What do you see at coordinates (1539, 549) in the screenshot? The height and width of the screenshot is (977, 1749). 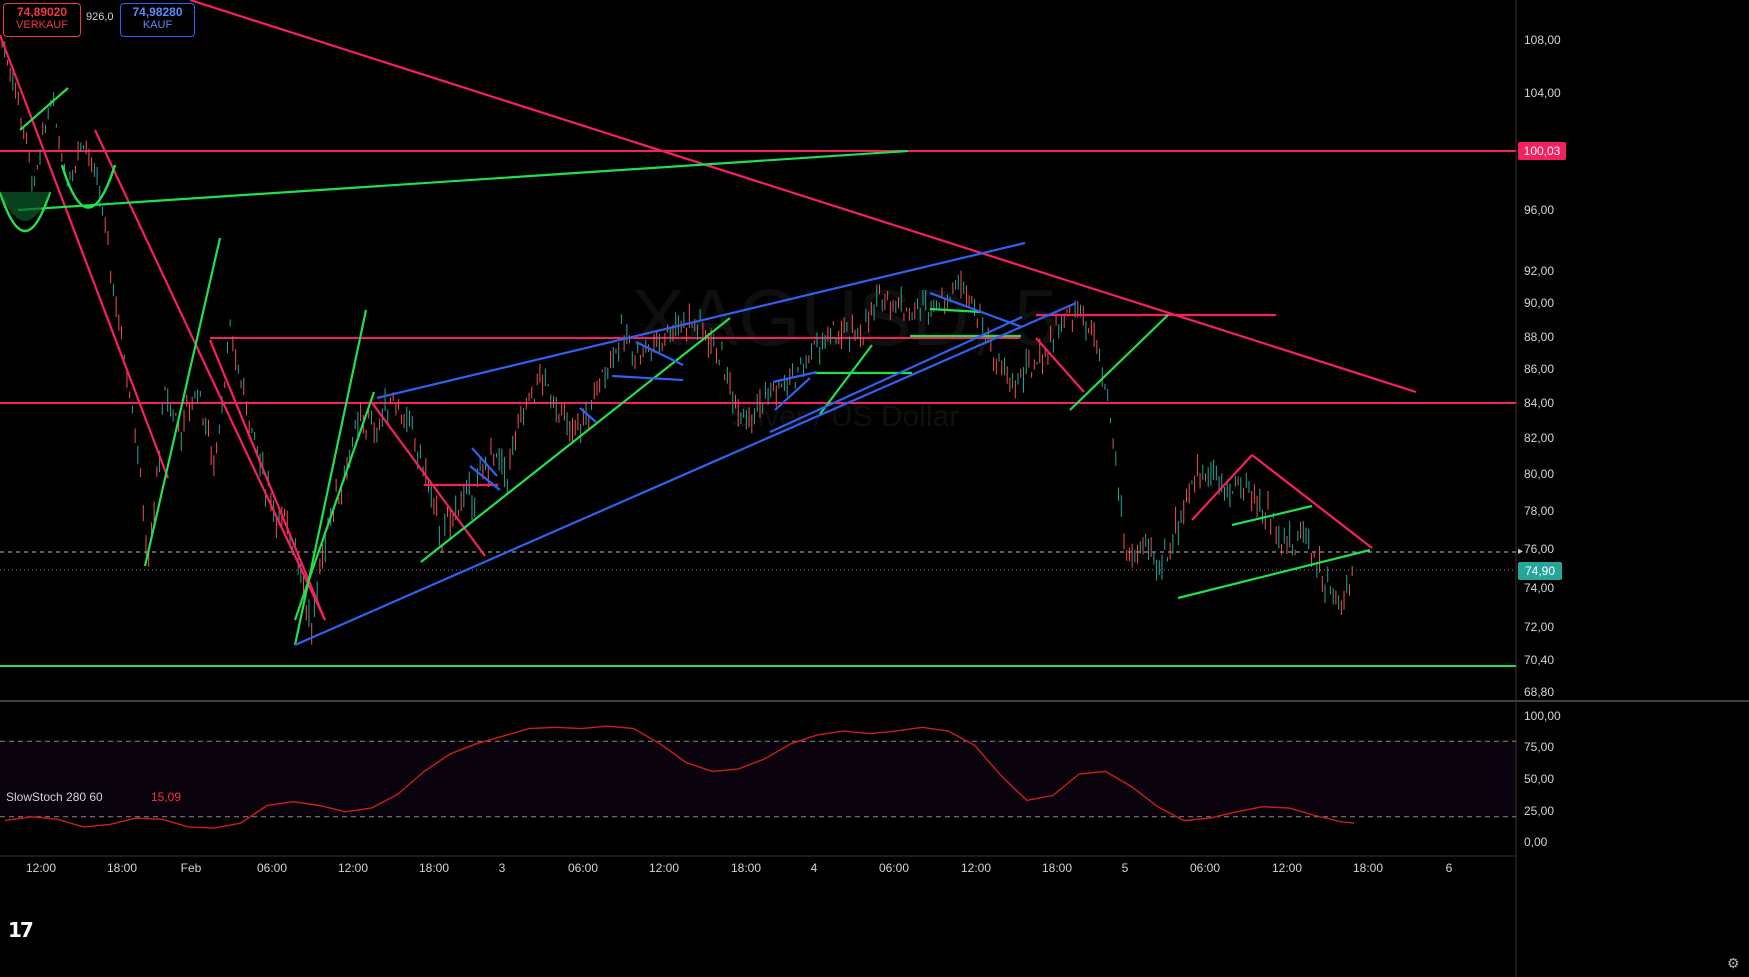 I see `y-tick-label: 76,00` at bounding box center [1539, 549].